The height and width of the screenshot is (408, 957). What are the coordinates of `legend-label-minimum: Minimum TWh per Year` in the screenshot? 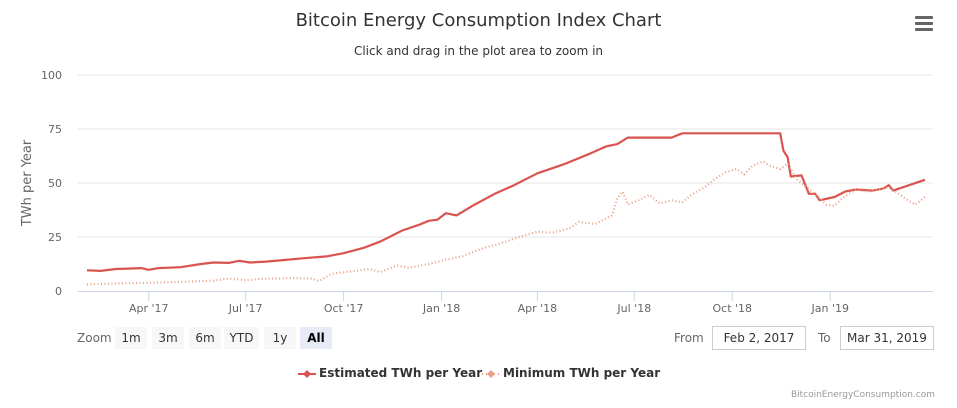 It's located at (582, 373).